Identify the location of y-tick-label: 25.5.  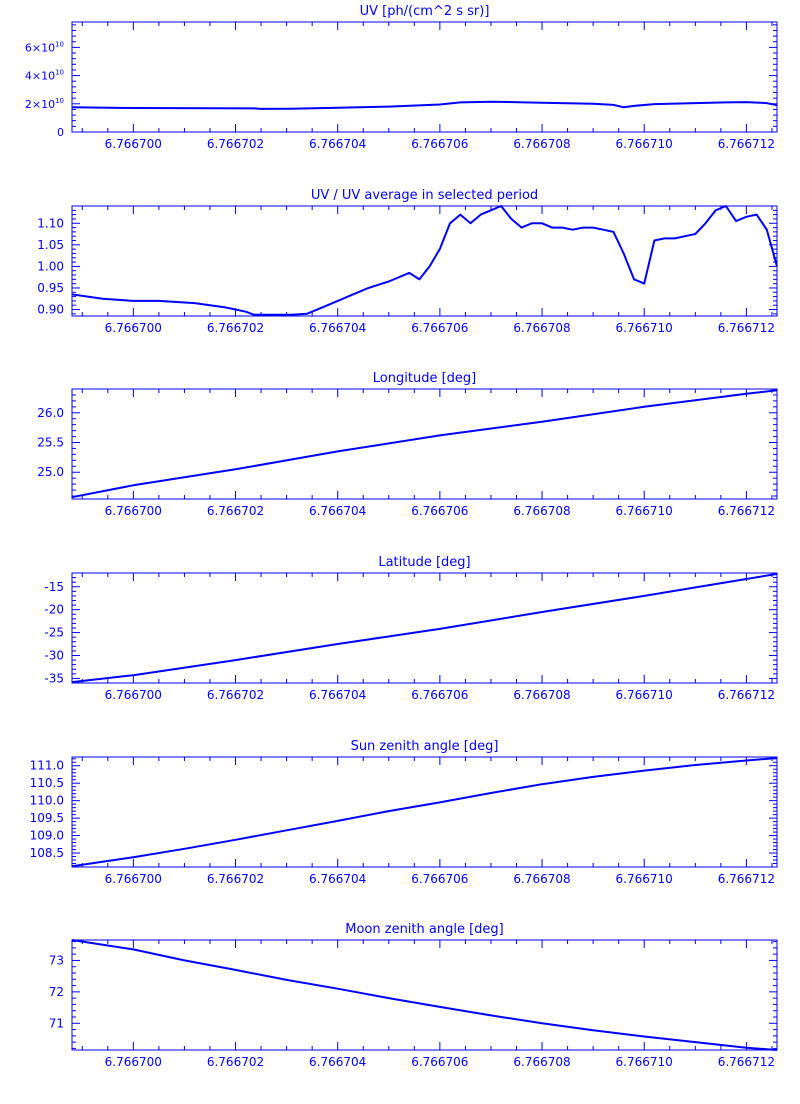
(50, 443).